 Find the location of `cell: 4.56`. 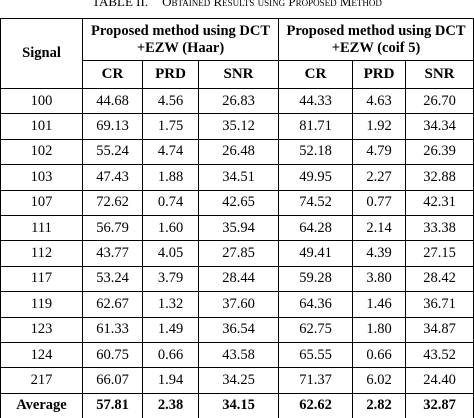

cell: 4.56 is located at coordinates (170, 101).